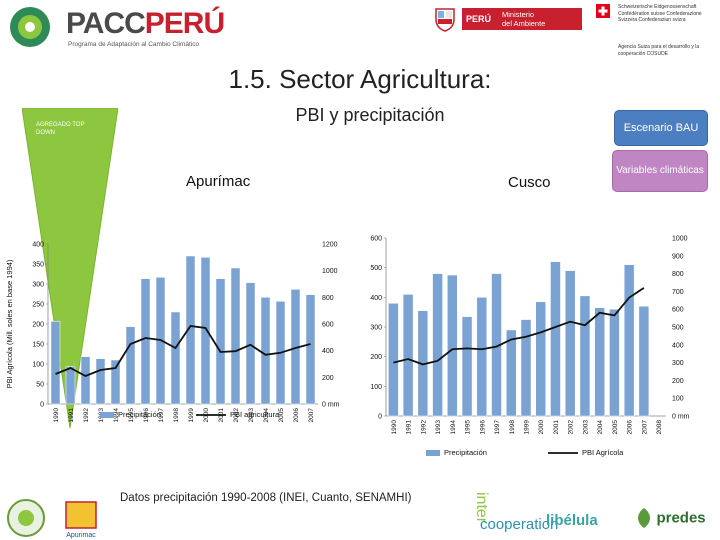  What do you see at coordinates (218, 181) in the screenshot?
I see `chart-label-apurimac: Apurímac` at bounding box center [218, 181].